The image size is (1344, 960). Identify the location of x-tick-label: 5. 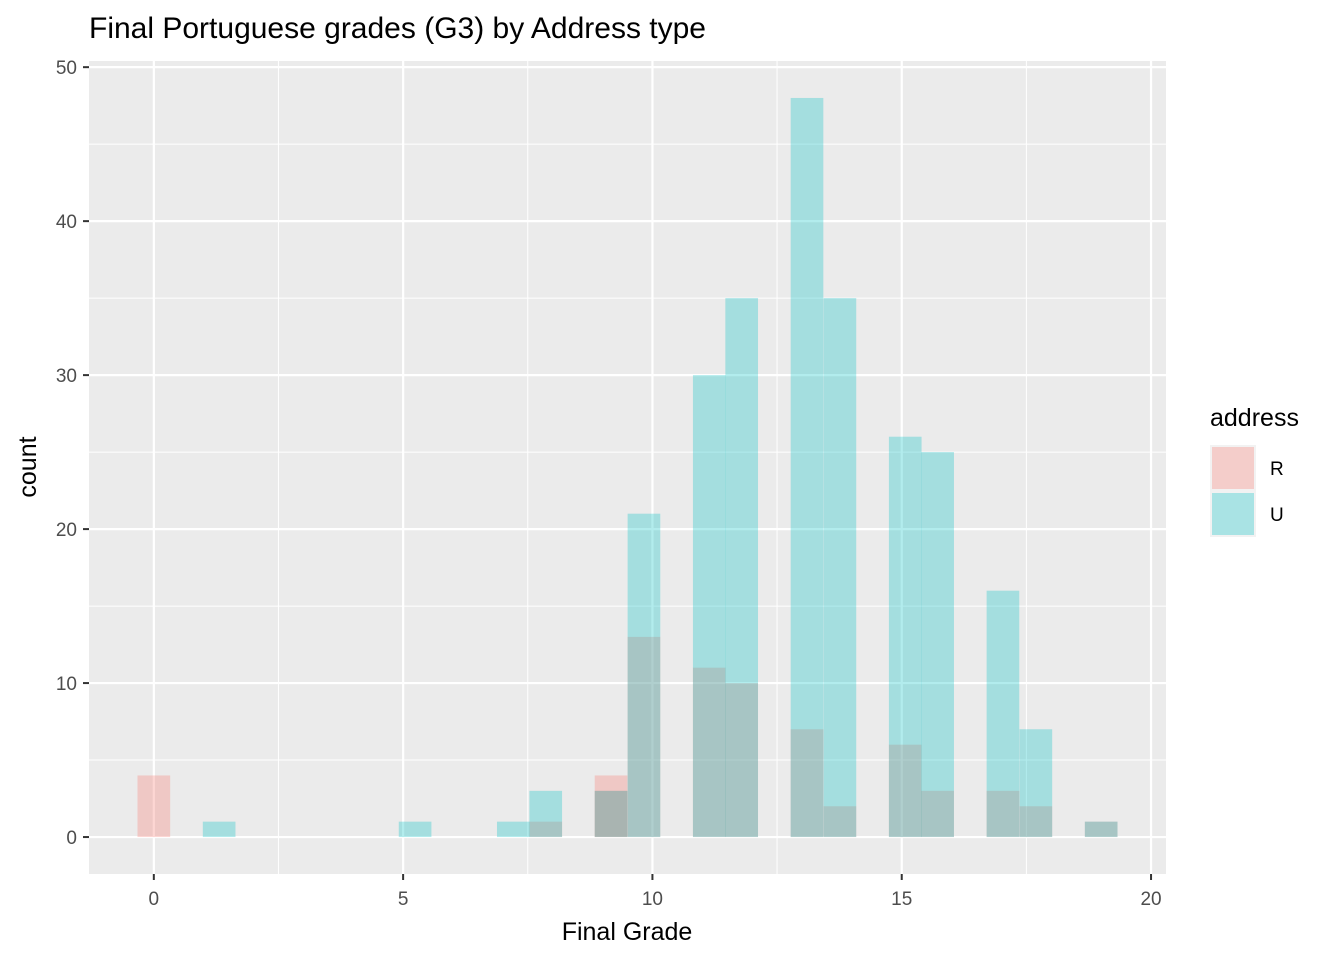
(403, 899).